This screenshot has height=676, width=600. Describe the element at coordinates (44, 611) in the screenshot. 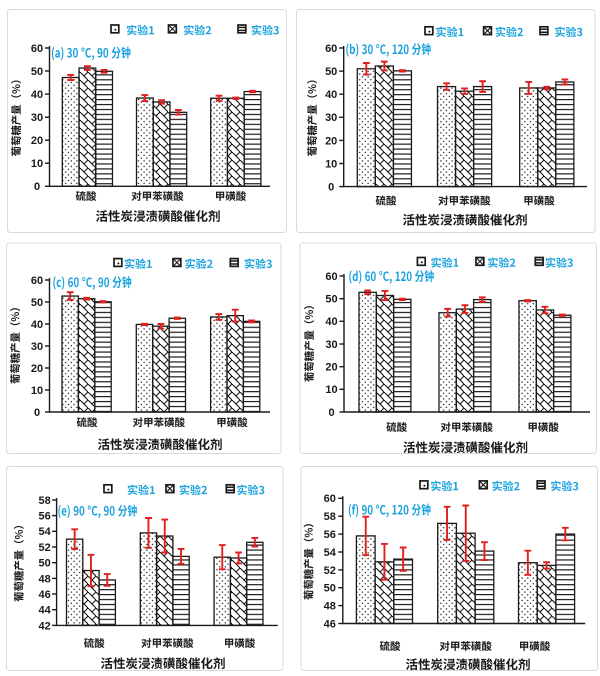

I see `svg-text: 44` at that location.